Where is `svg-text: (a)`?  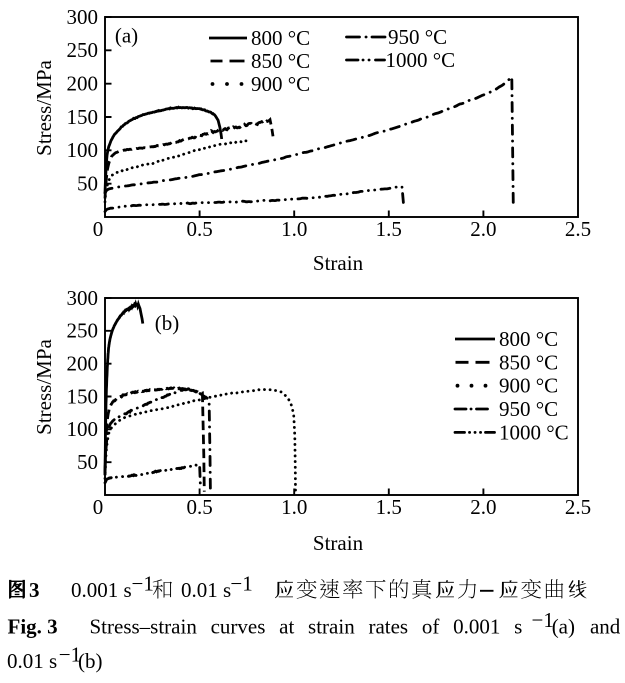 svg-text: (a) is located at coordinates (126, 36).